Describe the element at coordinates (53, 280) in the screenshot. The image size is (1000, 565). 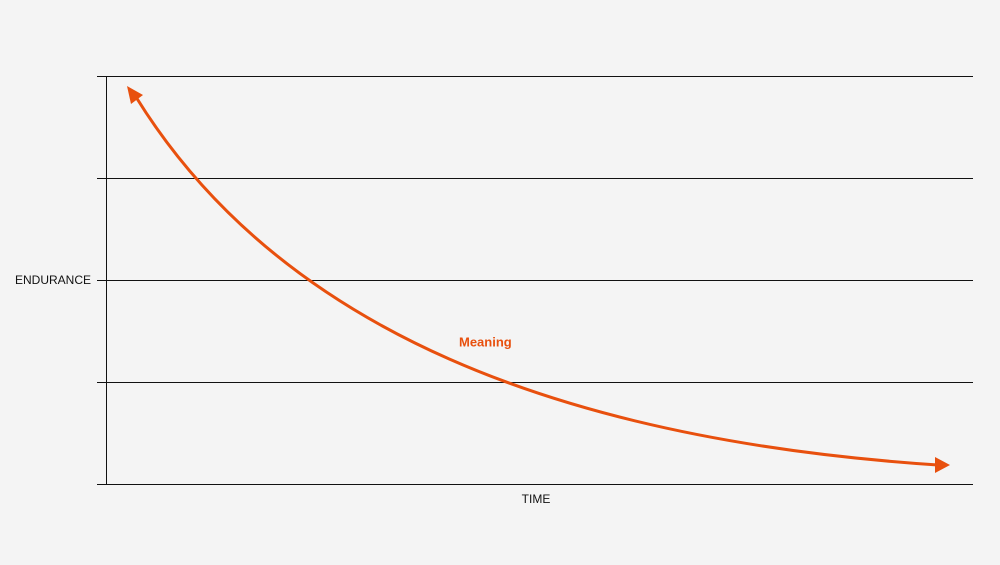
I see `y-axis-label: ENDURANCE` at that location.